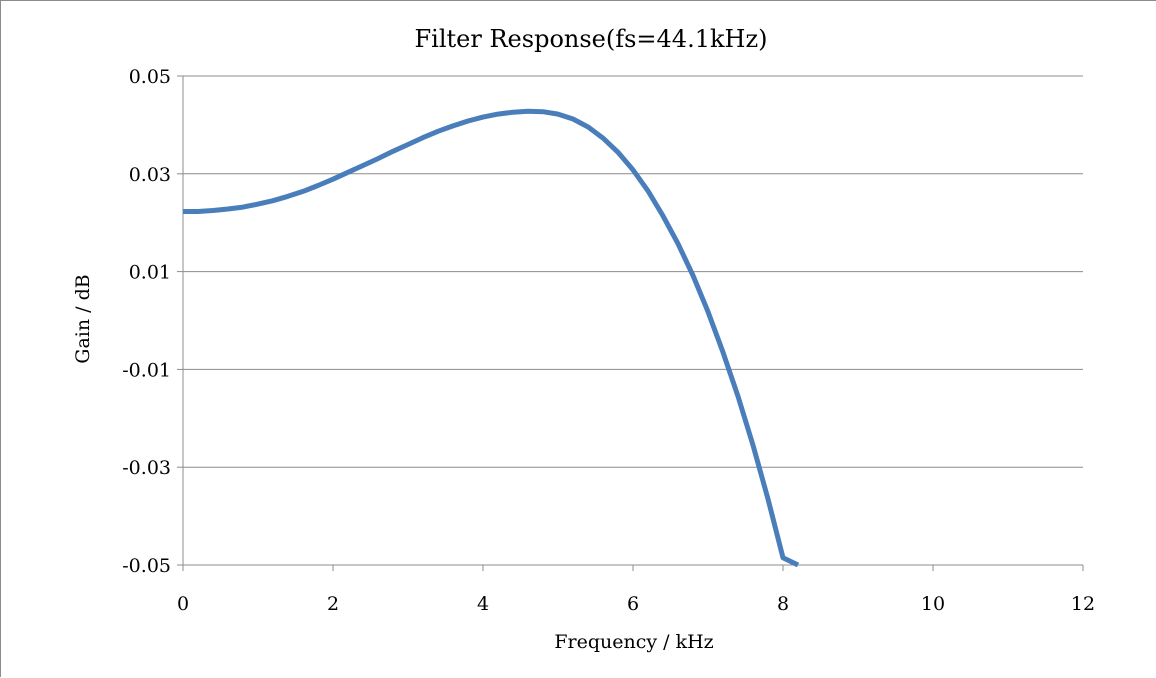 This screenshot has height=678, width=1156. What do you see at coordinates (83, 318) in the screenshot?
I see `y-axis-title: Gain / dB` at bounding box center [83, 318].